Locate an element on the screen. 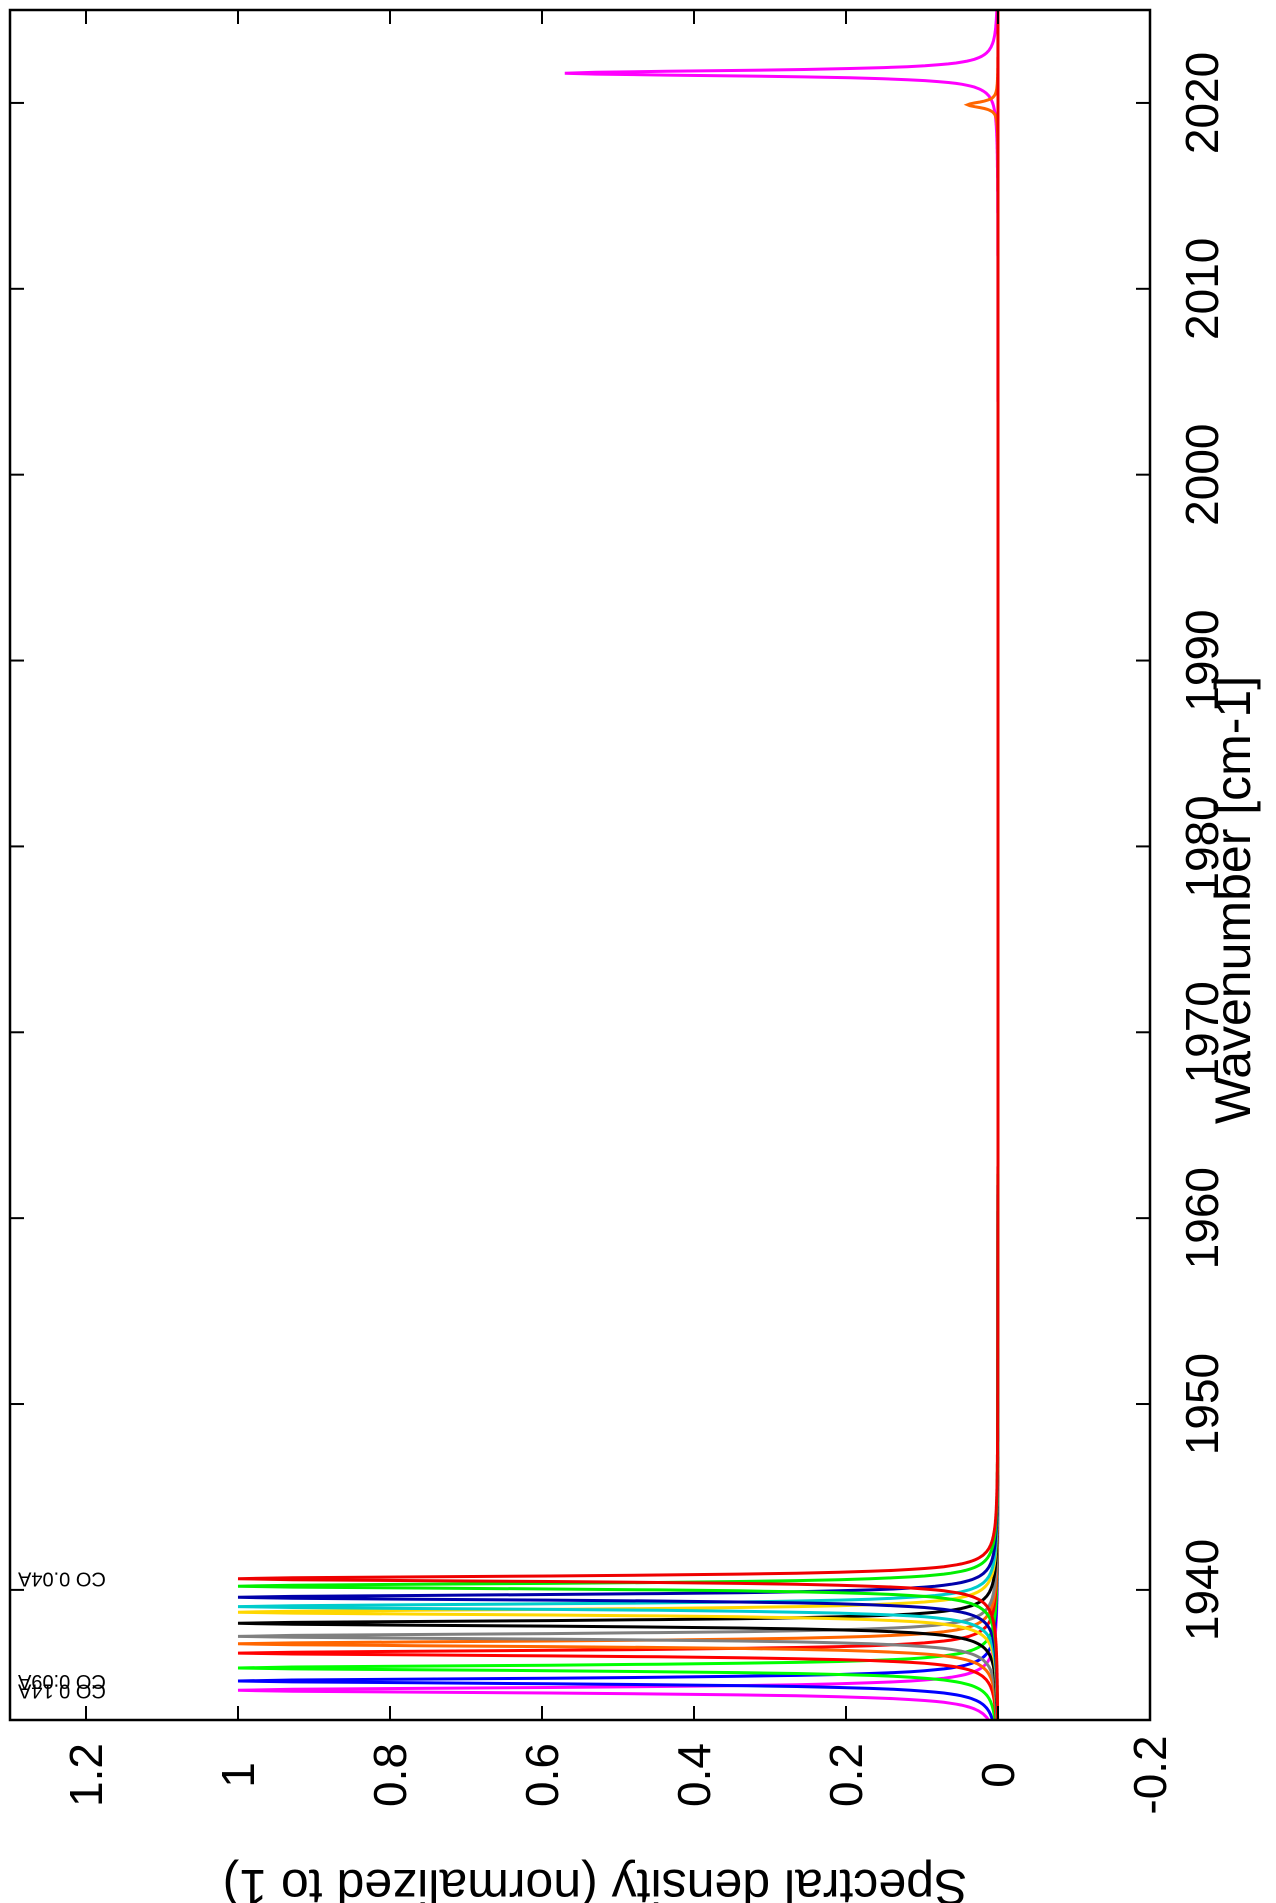  x-tick-label: 1960 is located at coordinates (1202, 1218).